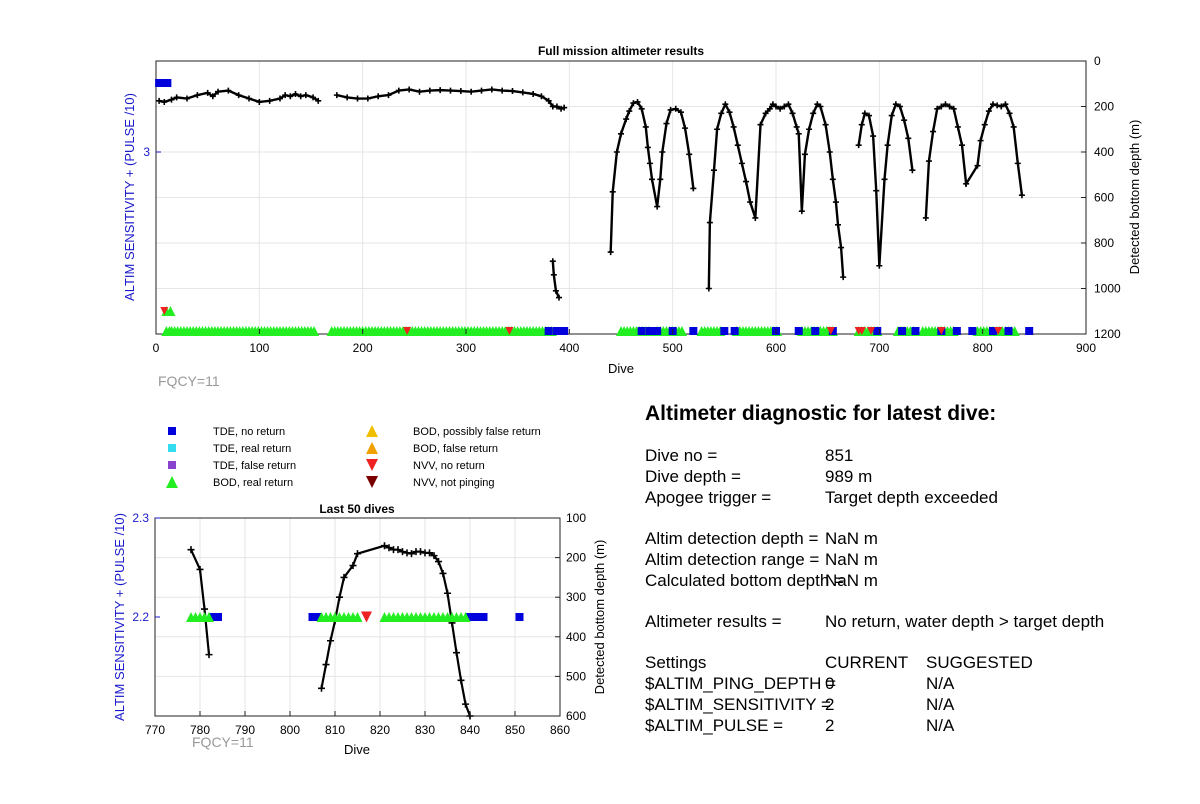 The image size is (1200, 804). I want to click on detection-depth-value: NaN m, so click(851, 538).